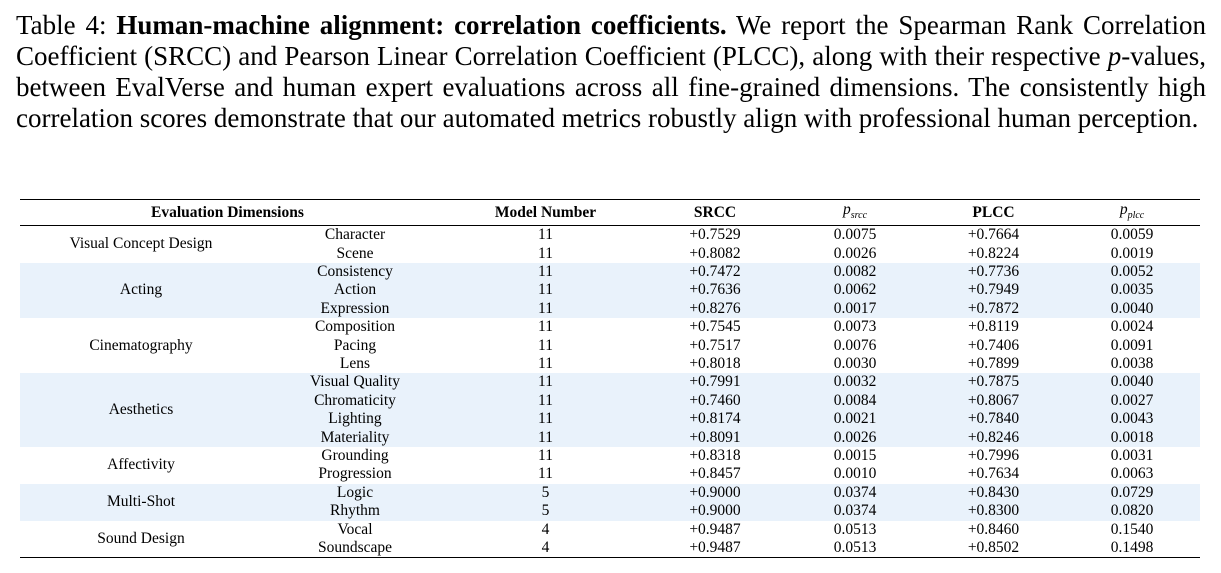 Image resolution: width=1221 pixels, height=573 pixels. What do you see at coordinates (993, 419) in the screenshot?
I see `plcc-cell: +0.7840` at bounding box center [993, 419].